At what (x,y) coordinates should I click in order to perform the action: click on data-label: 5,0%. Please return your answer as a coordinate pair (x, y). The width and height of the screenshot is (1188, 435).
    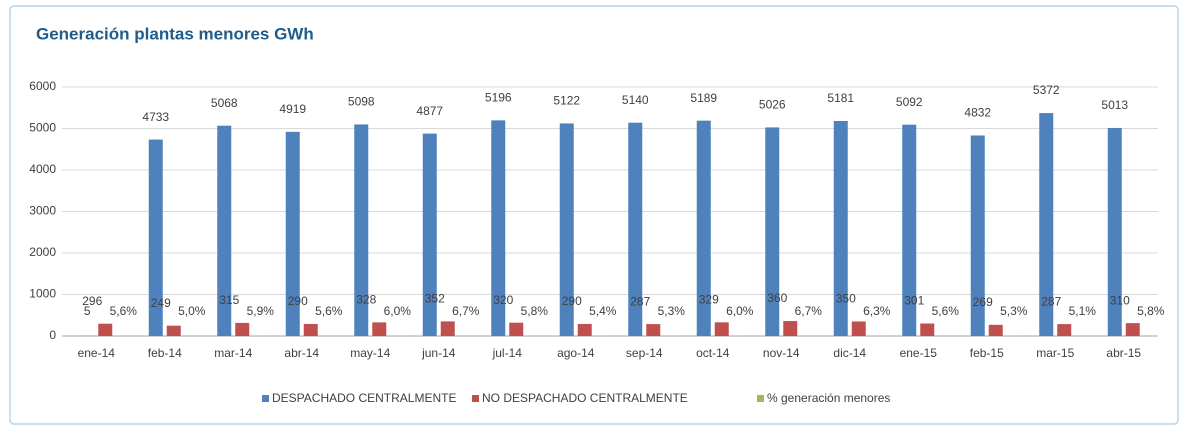
    Looking at the image, I should click on (192, 311).